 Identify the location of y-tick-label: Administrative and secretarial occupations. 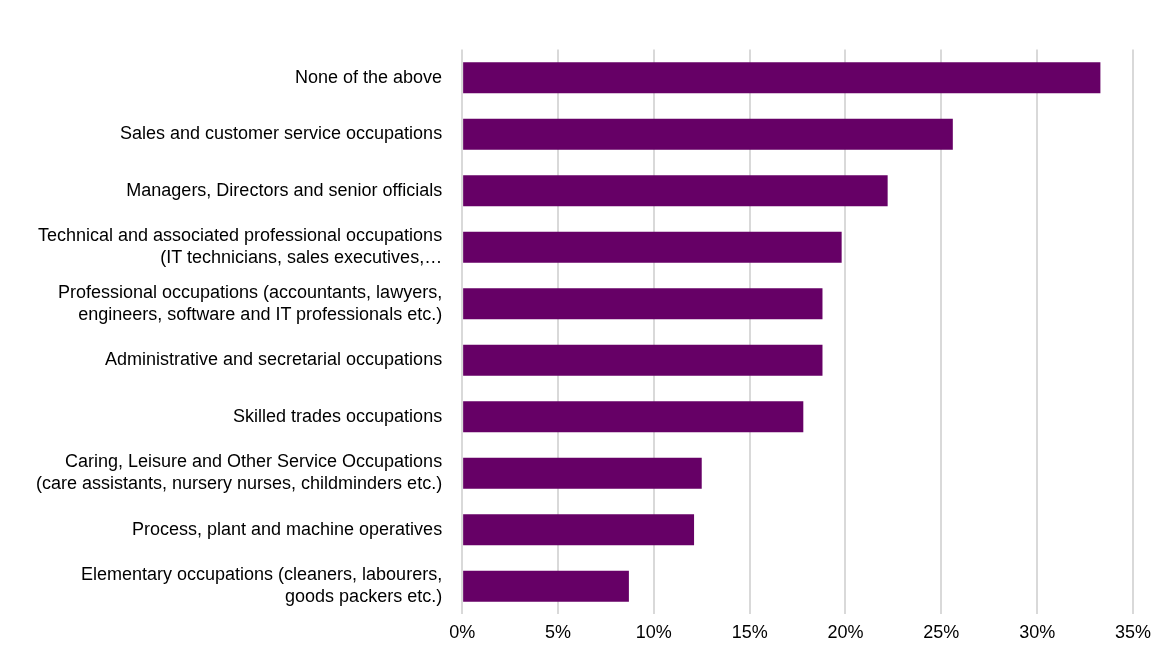
(273, 359).